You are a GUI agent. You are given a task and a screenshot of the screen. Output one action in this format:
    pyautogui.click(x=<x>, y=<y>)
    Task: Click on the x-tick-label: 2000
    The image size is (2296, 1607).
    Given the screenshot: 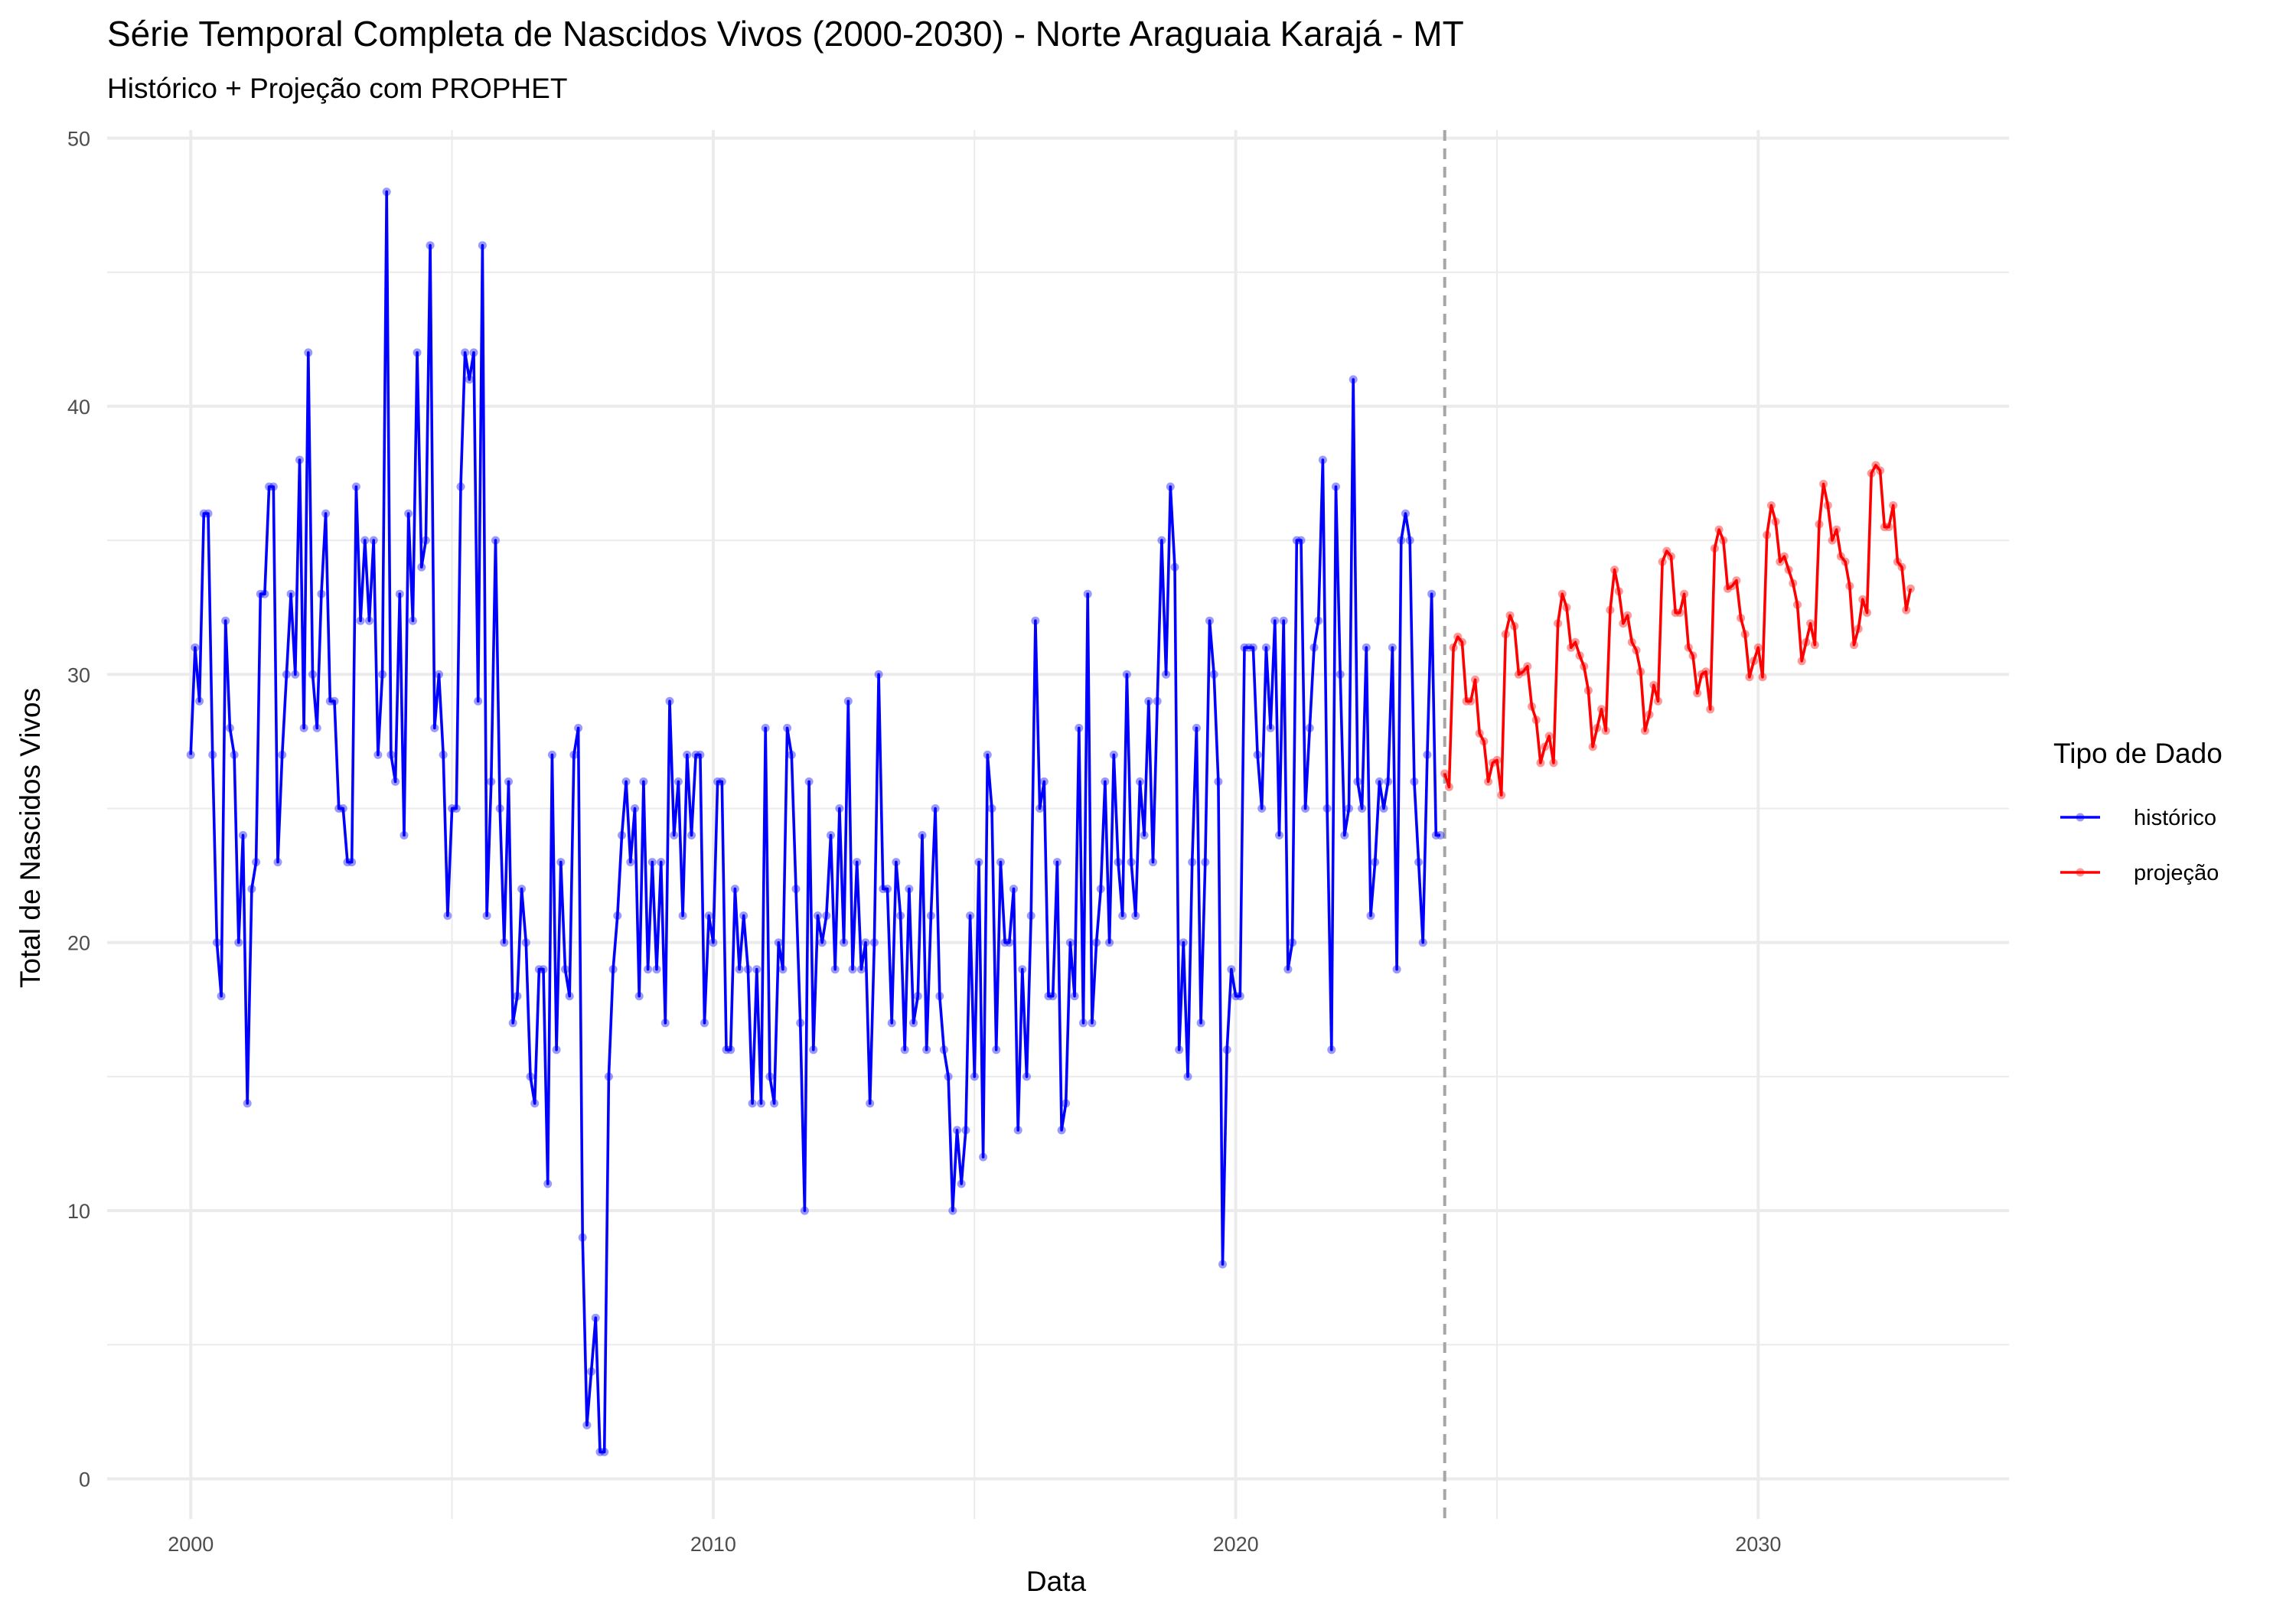 What is the action you would take?
    pyautogui.click(x=191, y=1544)
    